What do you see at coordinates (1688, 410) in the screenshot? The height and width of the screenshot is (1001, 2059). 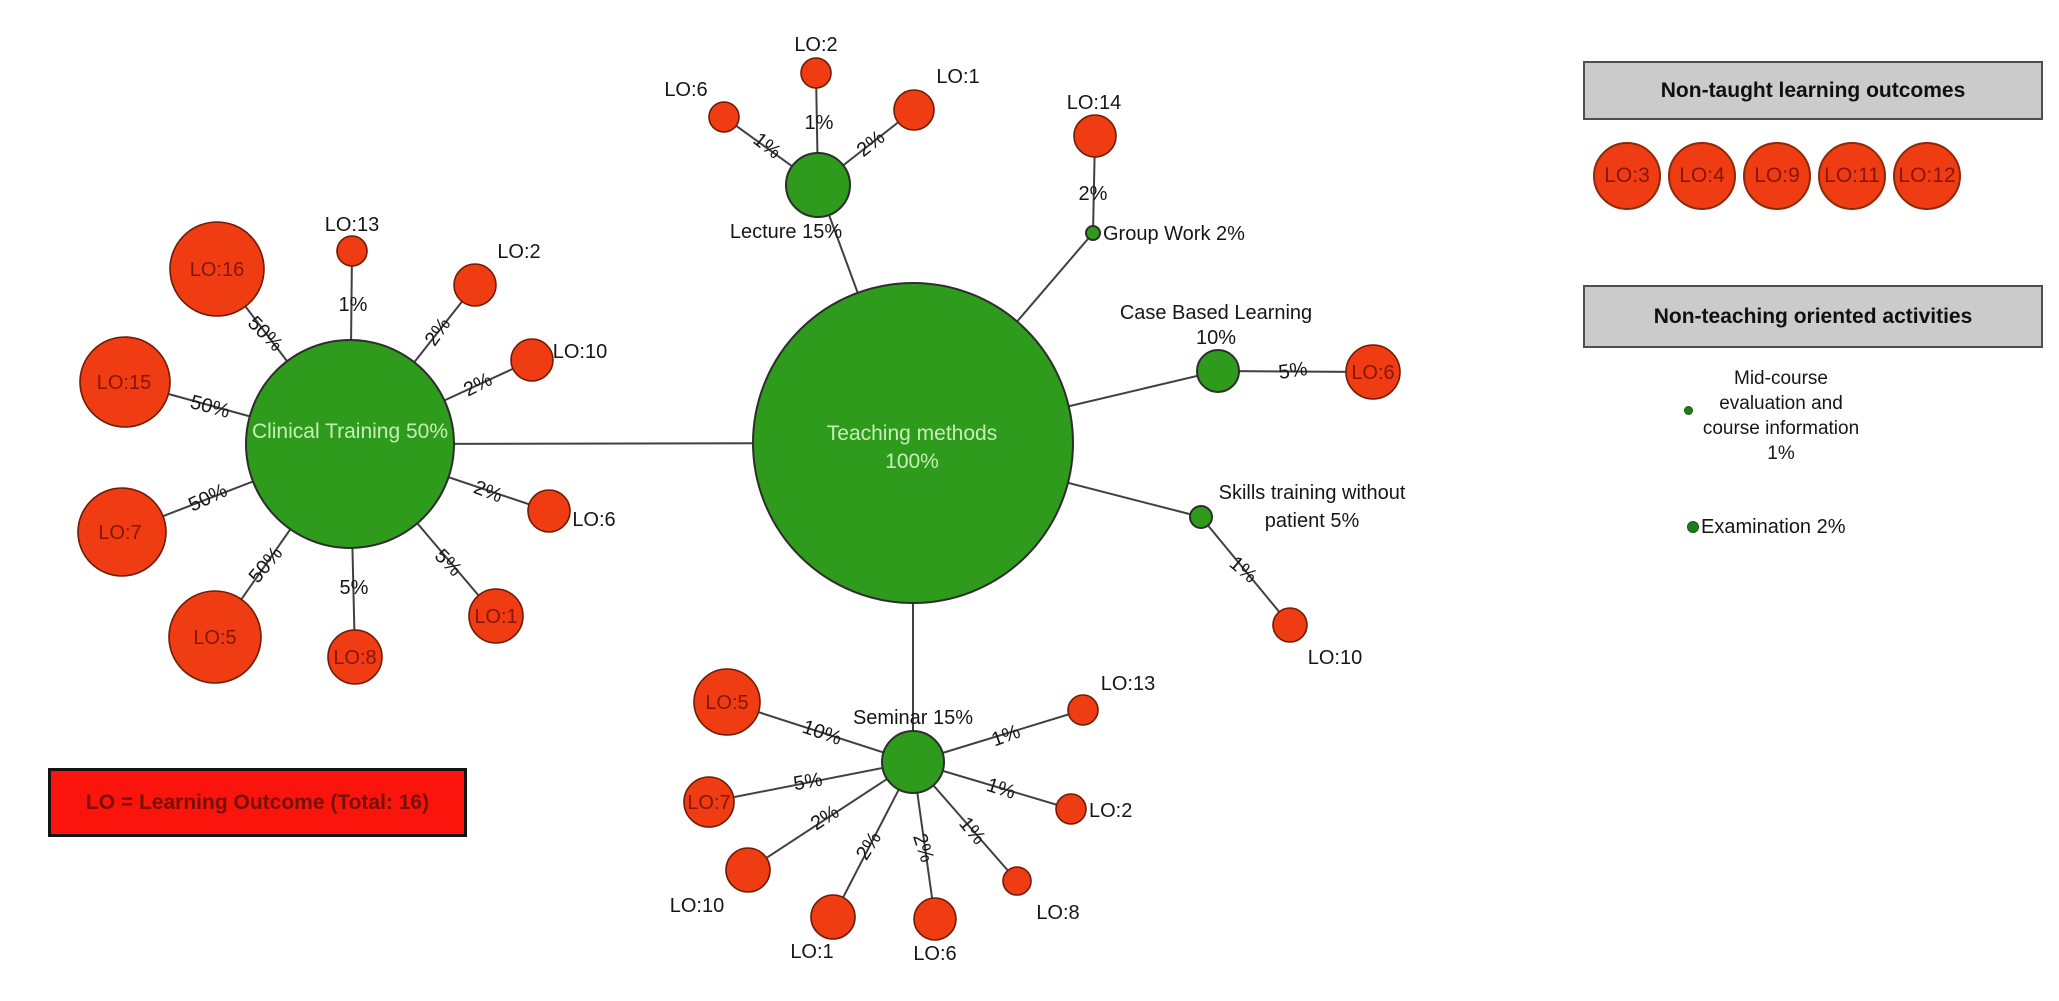 I see `midcourse-dot-icon` at bounding box center [1688, 410].